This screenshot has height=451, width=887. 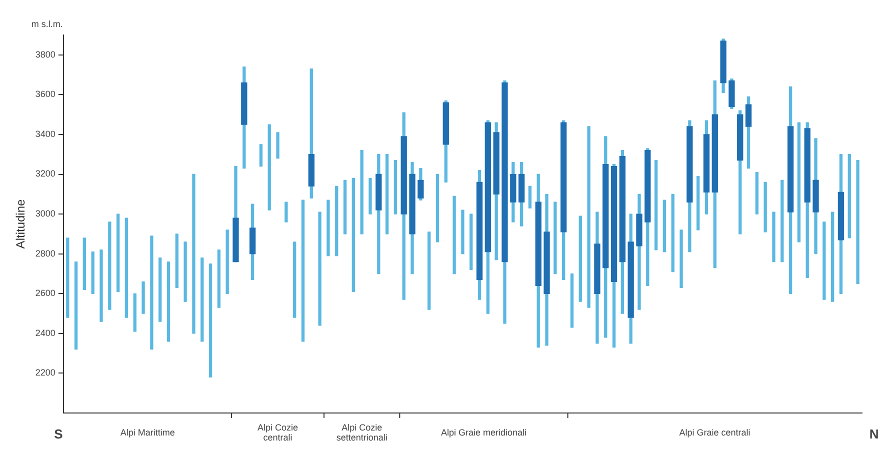 I want to click on text: m s.l.m., so click(x=47, y=23).